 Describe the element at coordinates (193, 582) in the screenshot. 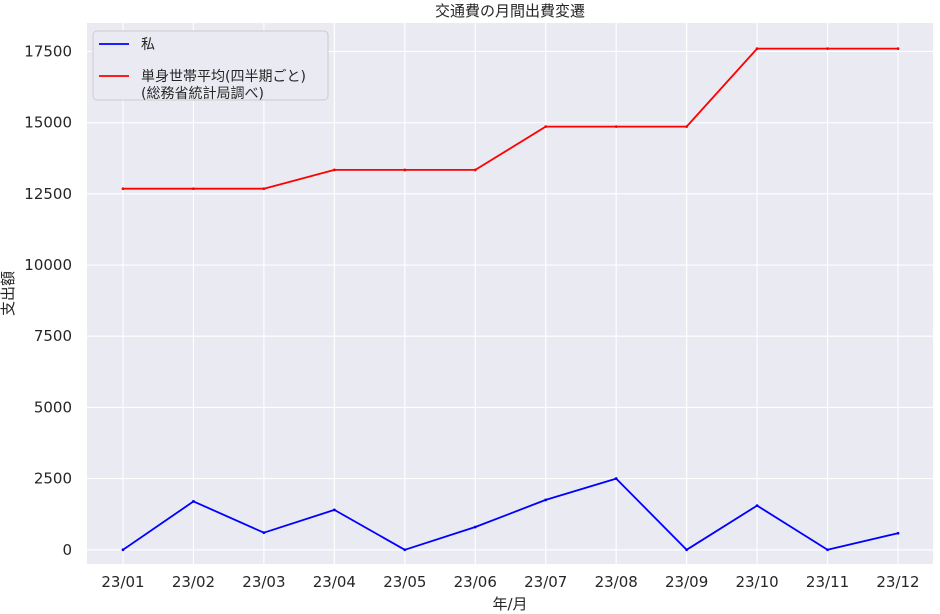

I see `x-tick-label: 23/02` at that location.